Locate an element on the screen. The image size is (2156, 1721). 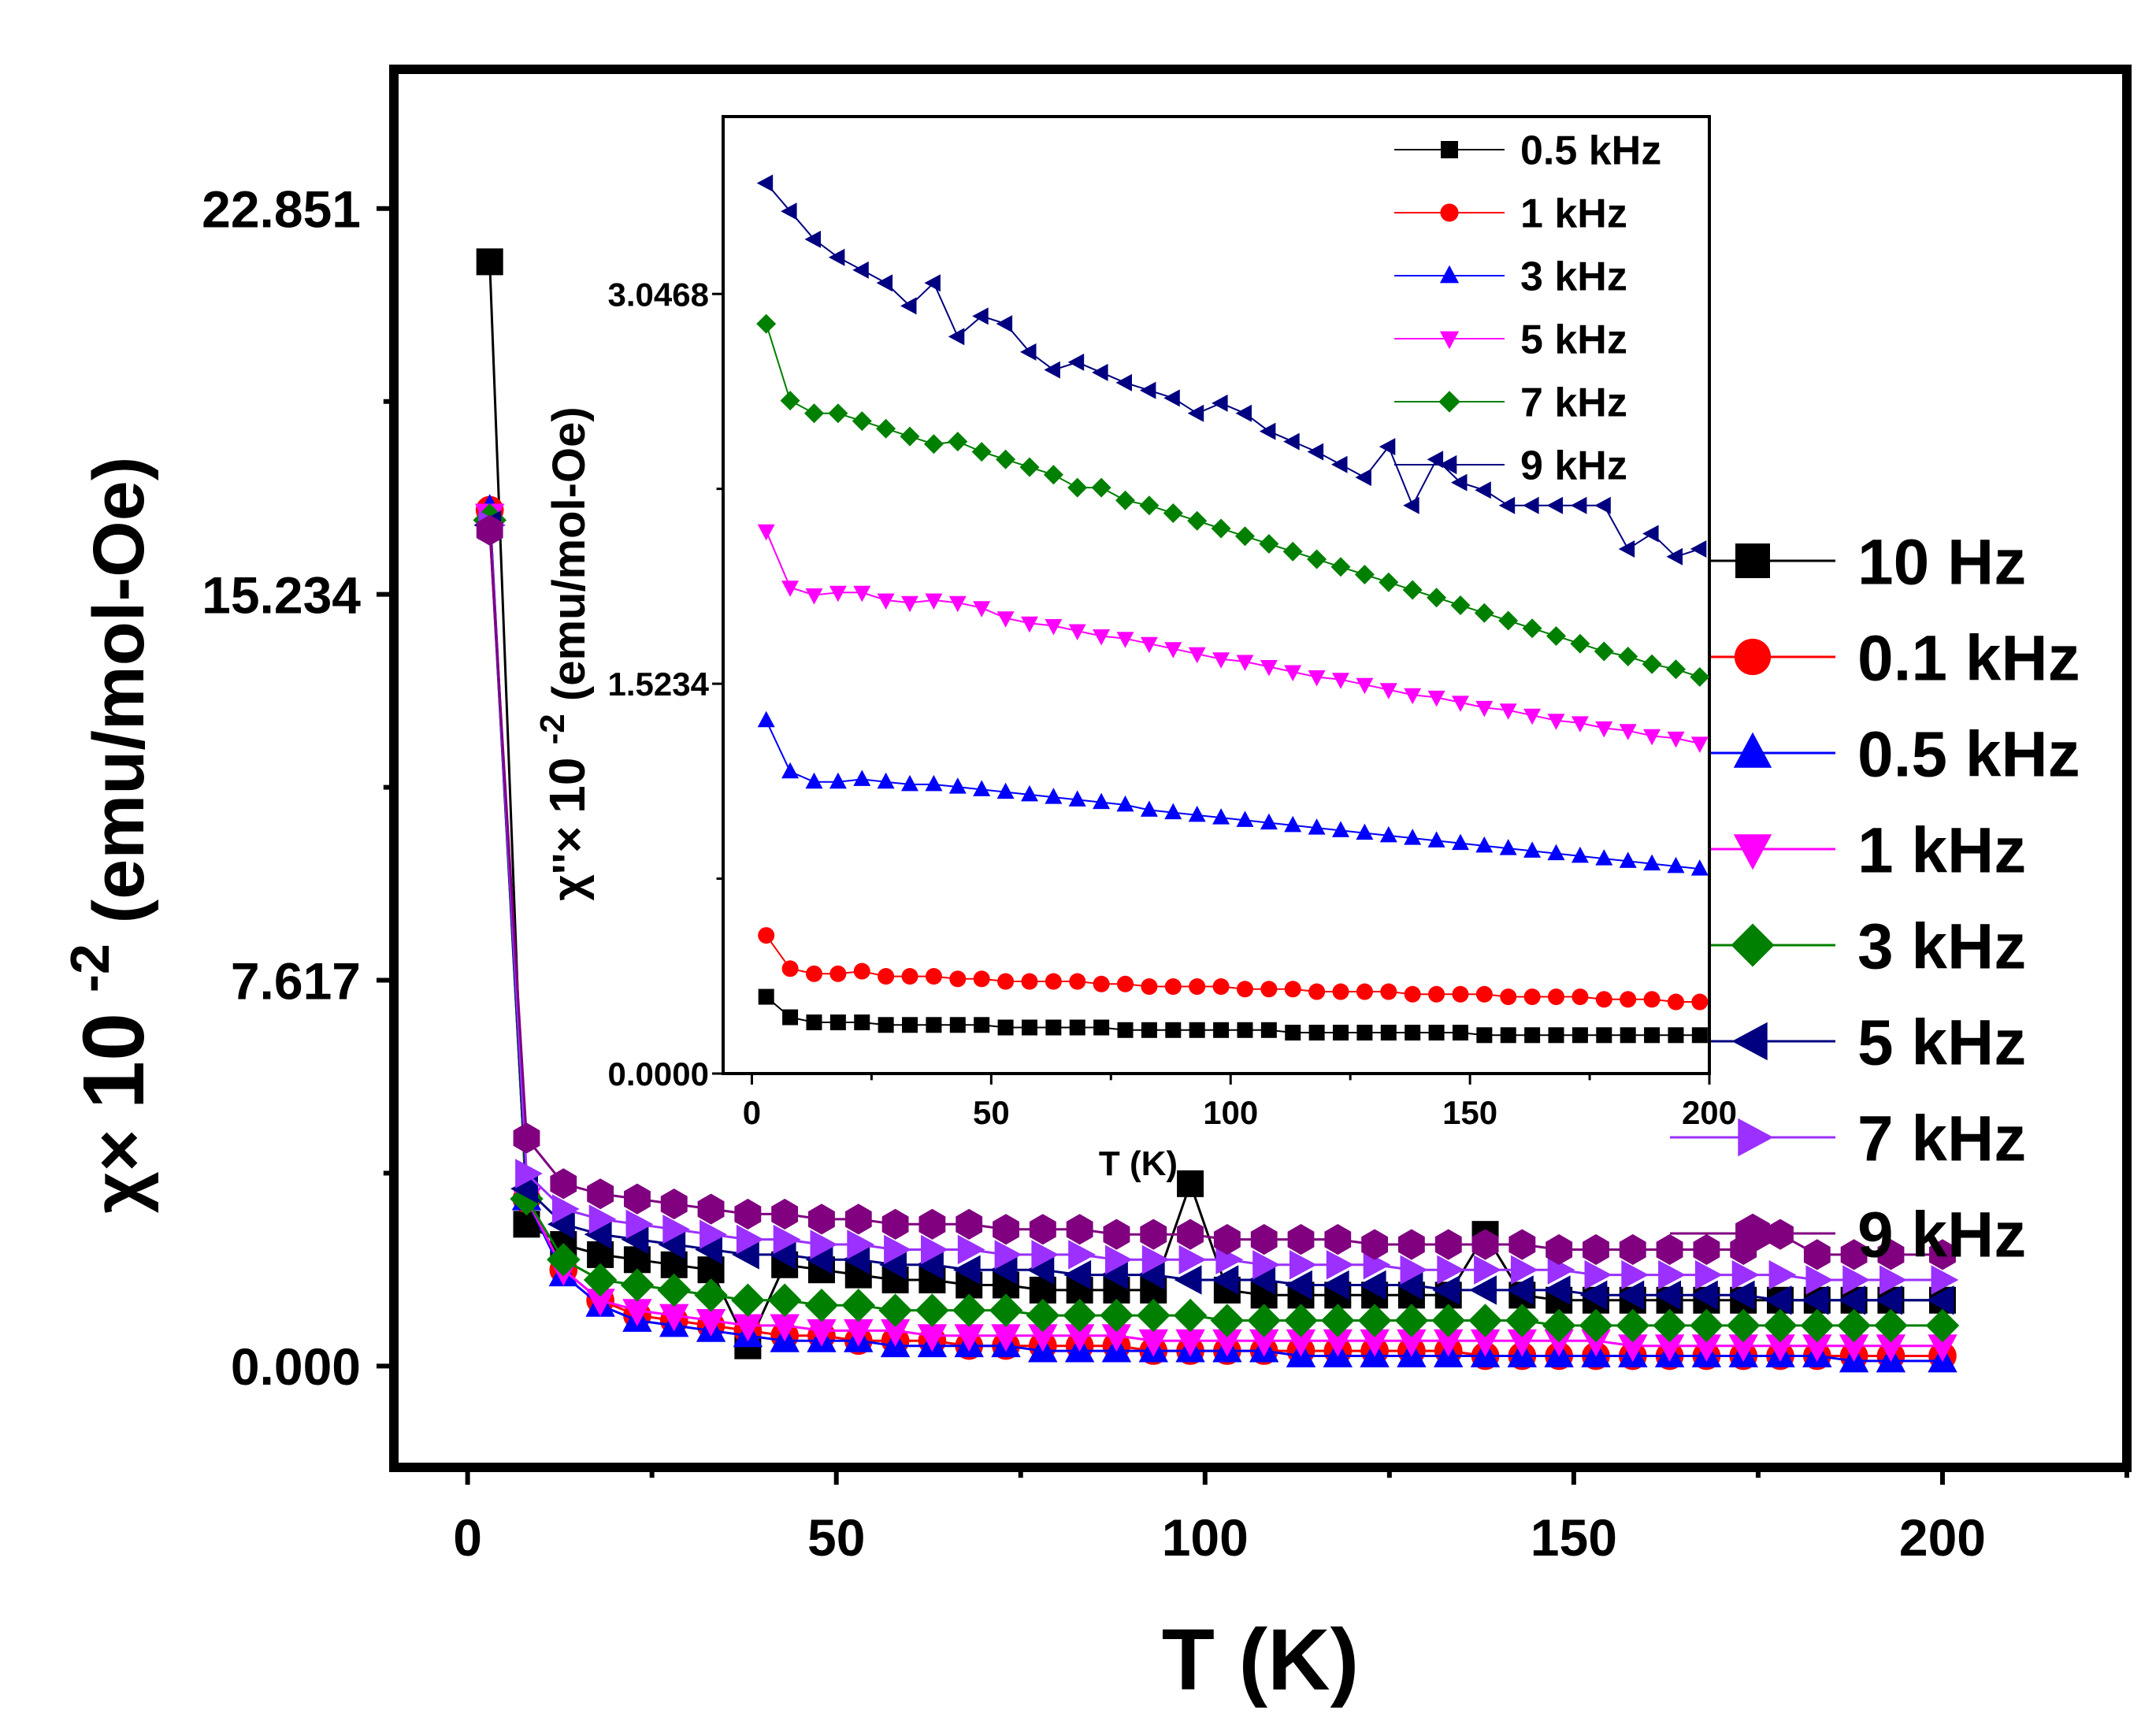
main-legend-label: 7 kHz is located at coordinates (1941, 1139).